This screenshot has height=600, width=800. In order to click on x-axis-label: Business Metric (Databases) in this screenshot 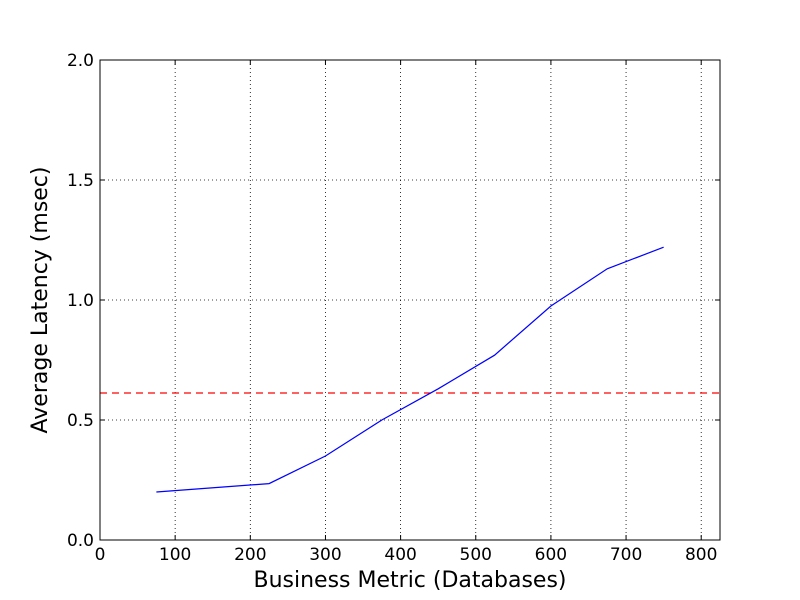, I will do `click(410, 580)`.